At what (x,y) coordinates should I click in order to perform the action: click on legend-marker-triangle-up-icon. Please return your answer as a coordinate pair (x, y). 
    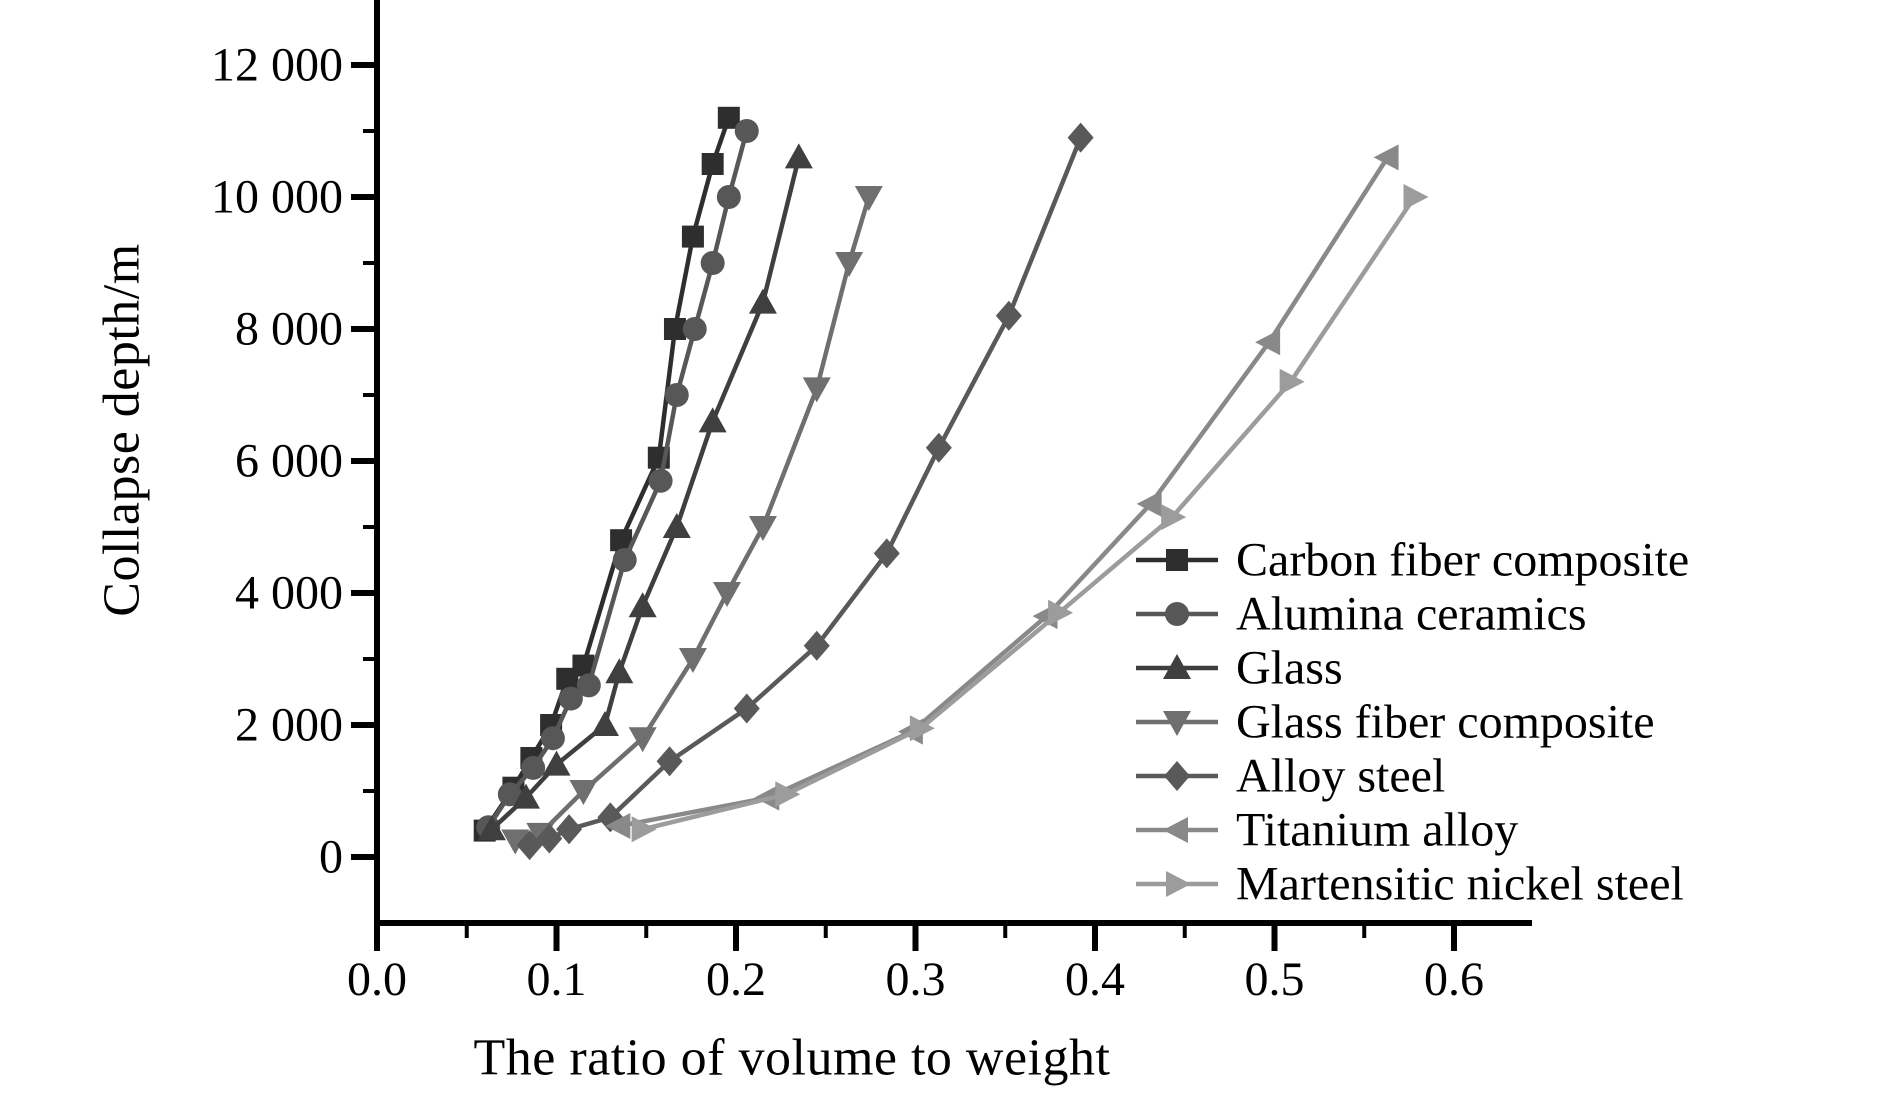
    Looking at the image, I should click on (1177, 666).